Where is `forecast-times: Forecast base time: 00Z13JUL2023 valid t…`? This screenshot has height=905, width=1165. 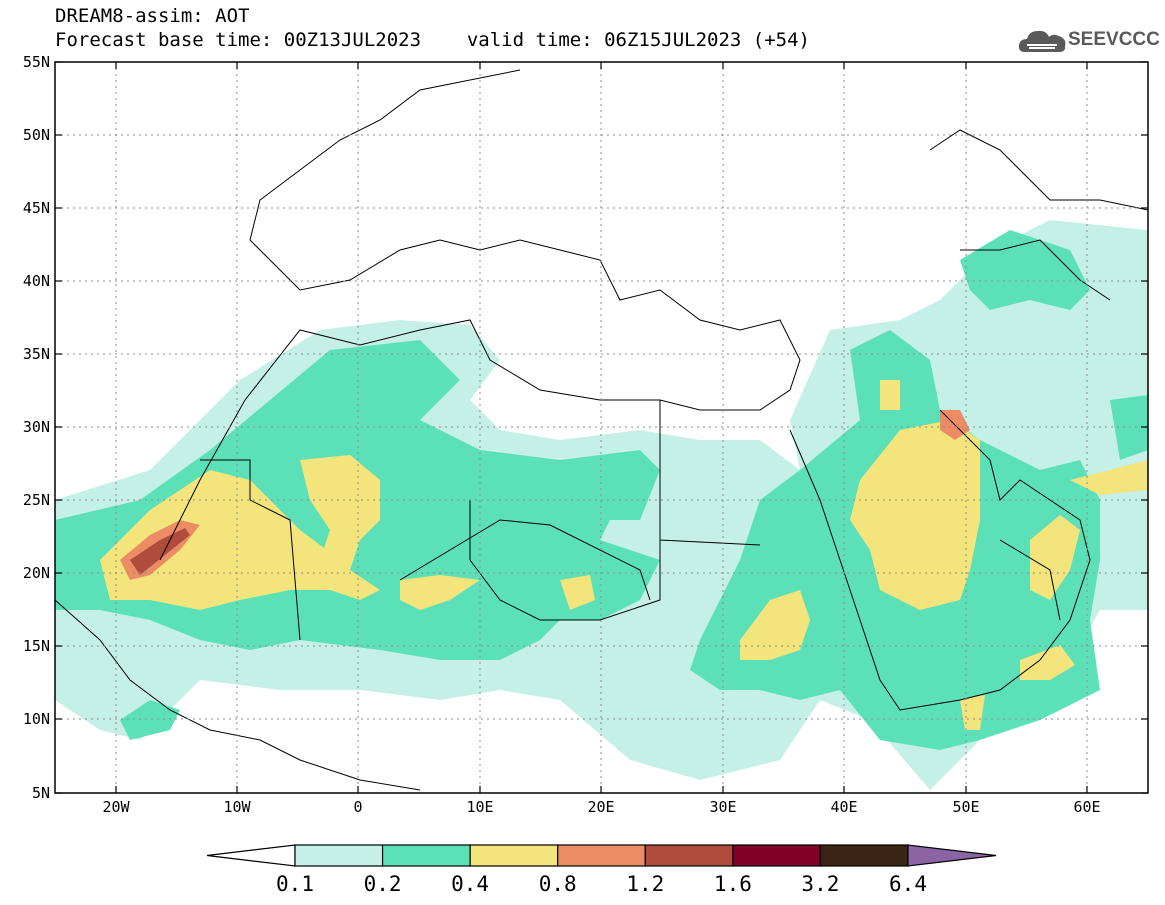 forecast-times: Forecast base time: 00Z13JUL2023 valid t… is located at coordinates (432, 40).